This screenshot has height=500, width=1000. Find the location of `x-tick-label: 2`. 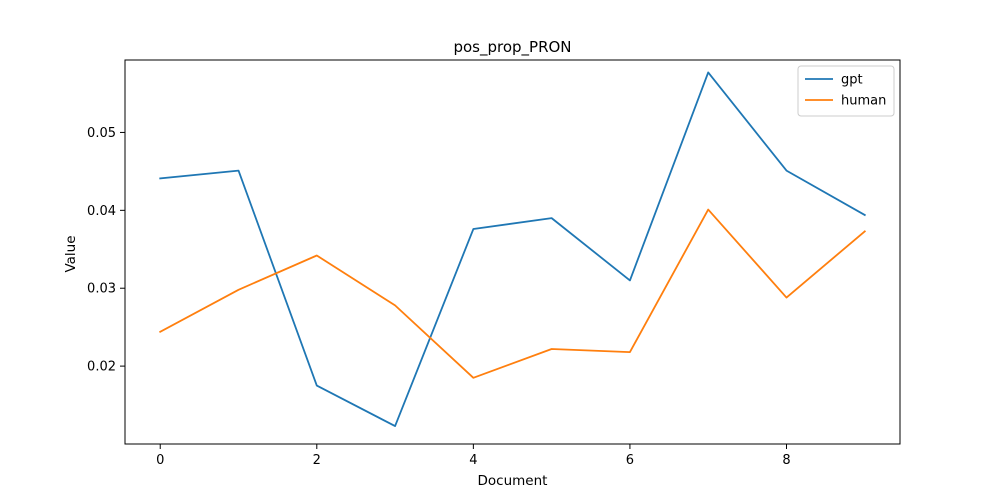

x-tick-label: 2 is located at coordinates (317, 460).